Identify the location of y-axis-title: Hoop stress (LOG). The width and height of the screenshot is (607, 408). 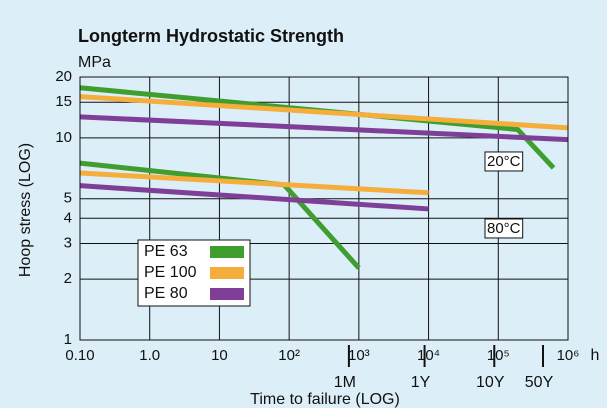
(25, 210).